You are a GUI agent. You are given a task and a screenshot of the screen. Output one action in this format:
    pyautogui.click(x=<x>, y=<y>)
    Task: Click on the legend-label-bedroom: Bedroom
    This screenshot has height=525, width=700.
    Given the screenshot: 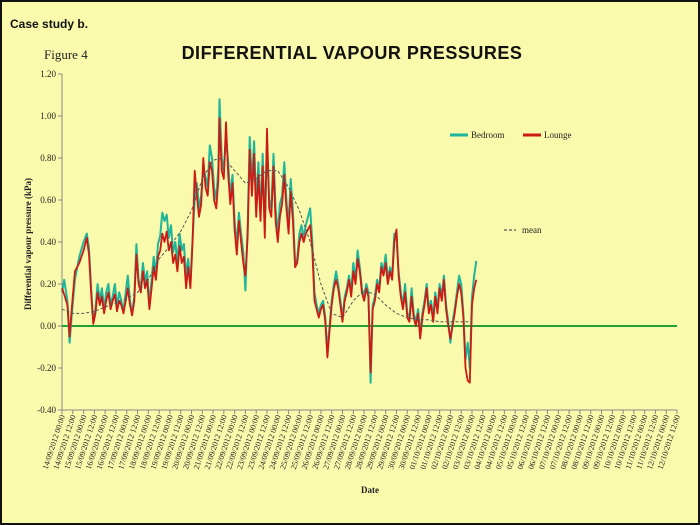 What is the action you would take?
    pyautogui.click(x=488, y=135)
    